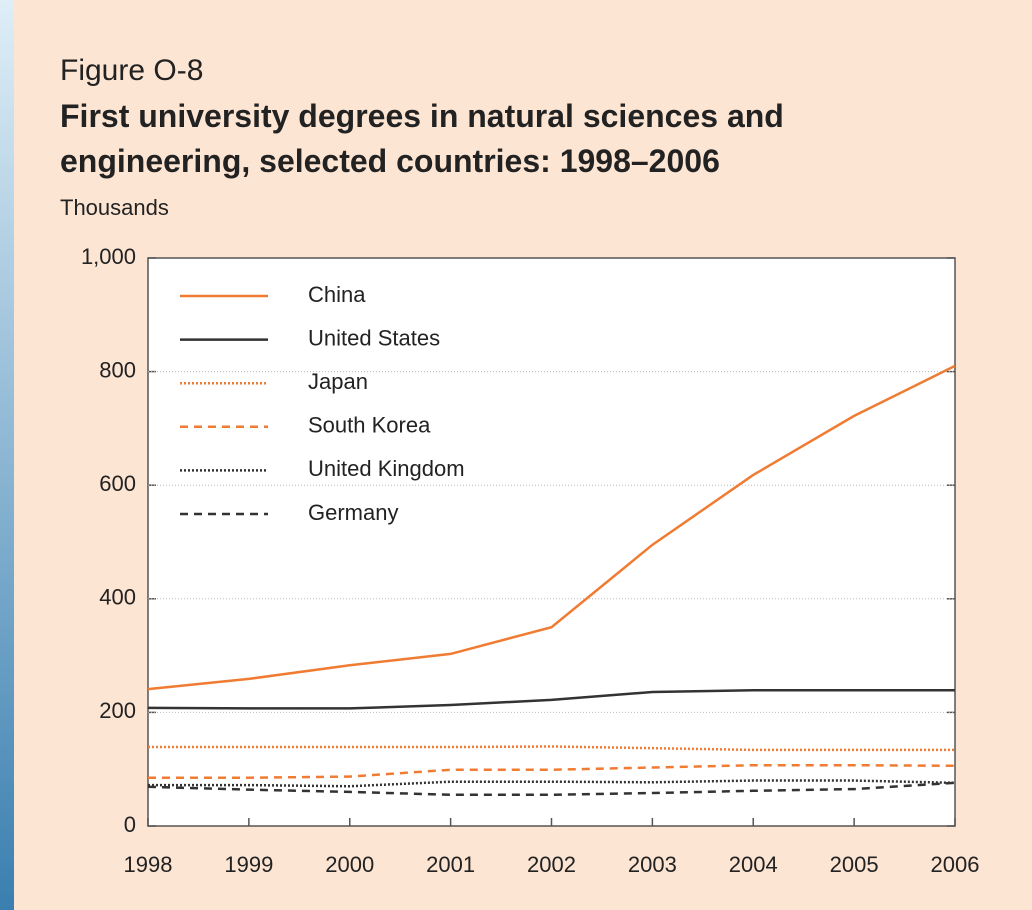 Image resolution: width=1032 pixels, height=910 pixels. I want to click on legend-label: China, so click(337, 294).